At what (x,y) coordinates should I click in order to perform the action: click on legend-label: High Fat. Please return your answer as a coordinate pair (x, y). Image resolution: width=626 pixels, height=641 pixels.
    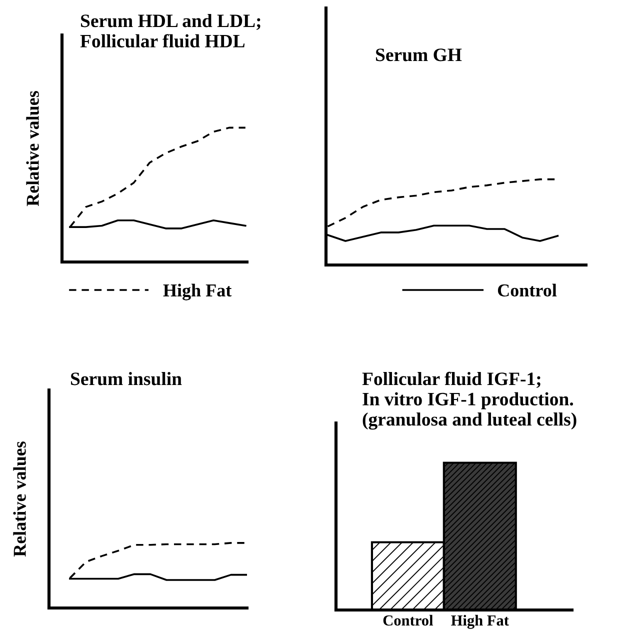
    Looking at the image, I should click on (197, 292).